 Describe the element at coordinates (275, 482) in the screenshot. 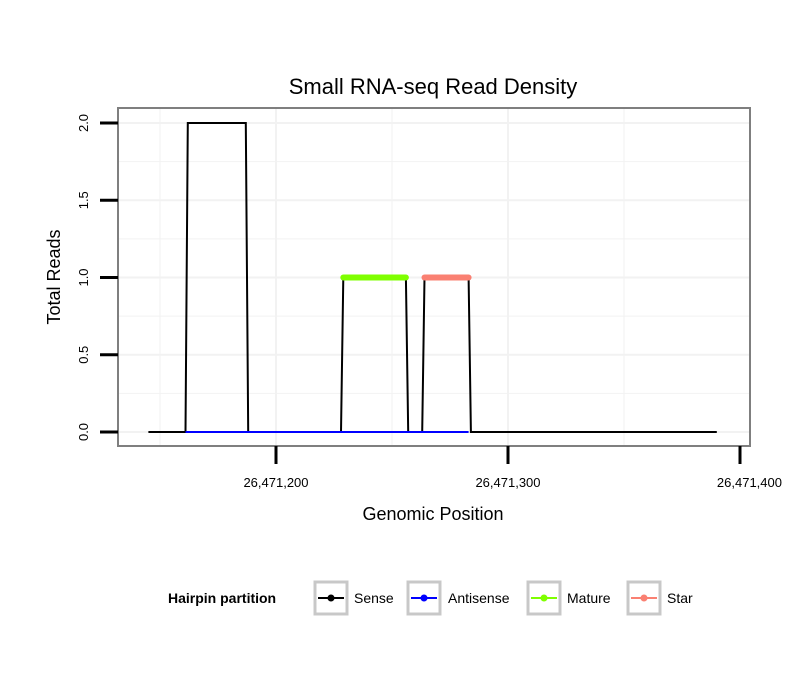

I see `x-tick-label: 26,471,200` at that location.